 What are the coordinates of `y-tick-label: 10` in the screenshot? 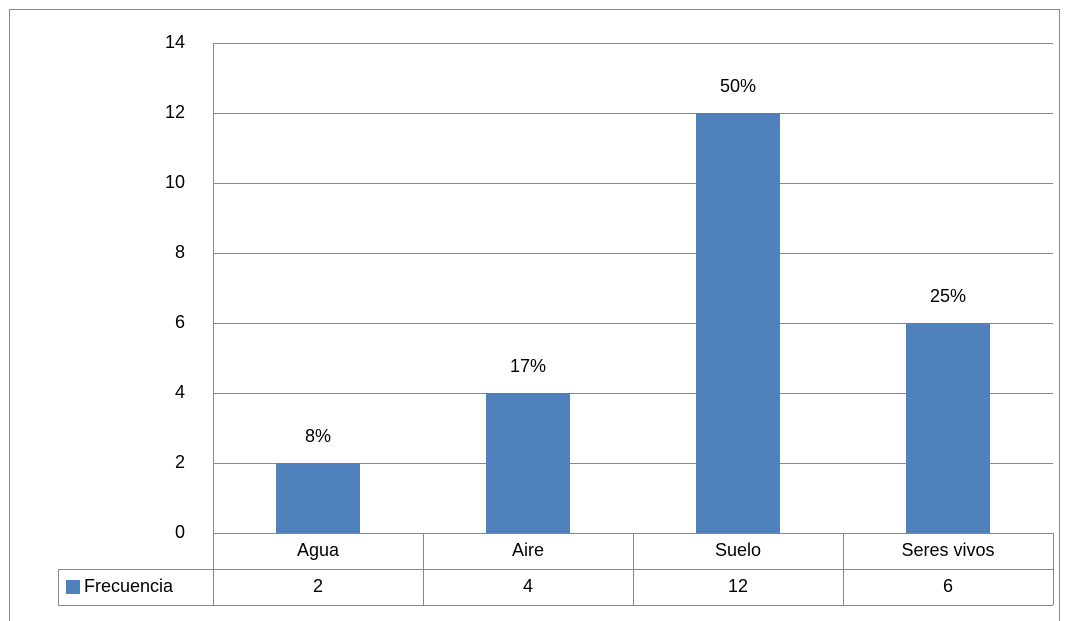 It's located at (175, 182).